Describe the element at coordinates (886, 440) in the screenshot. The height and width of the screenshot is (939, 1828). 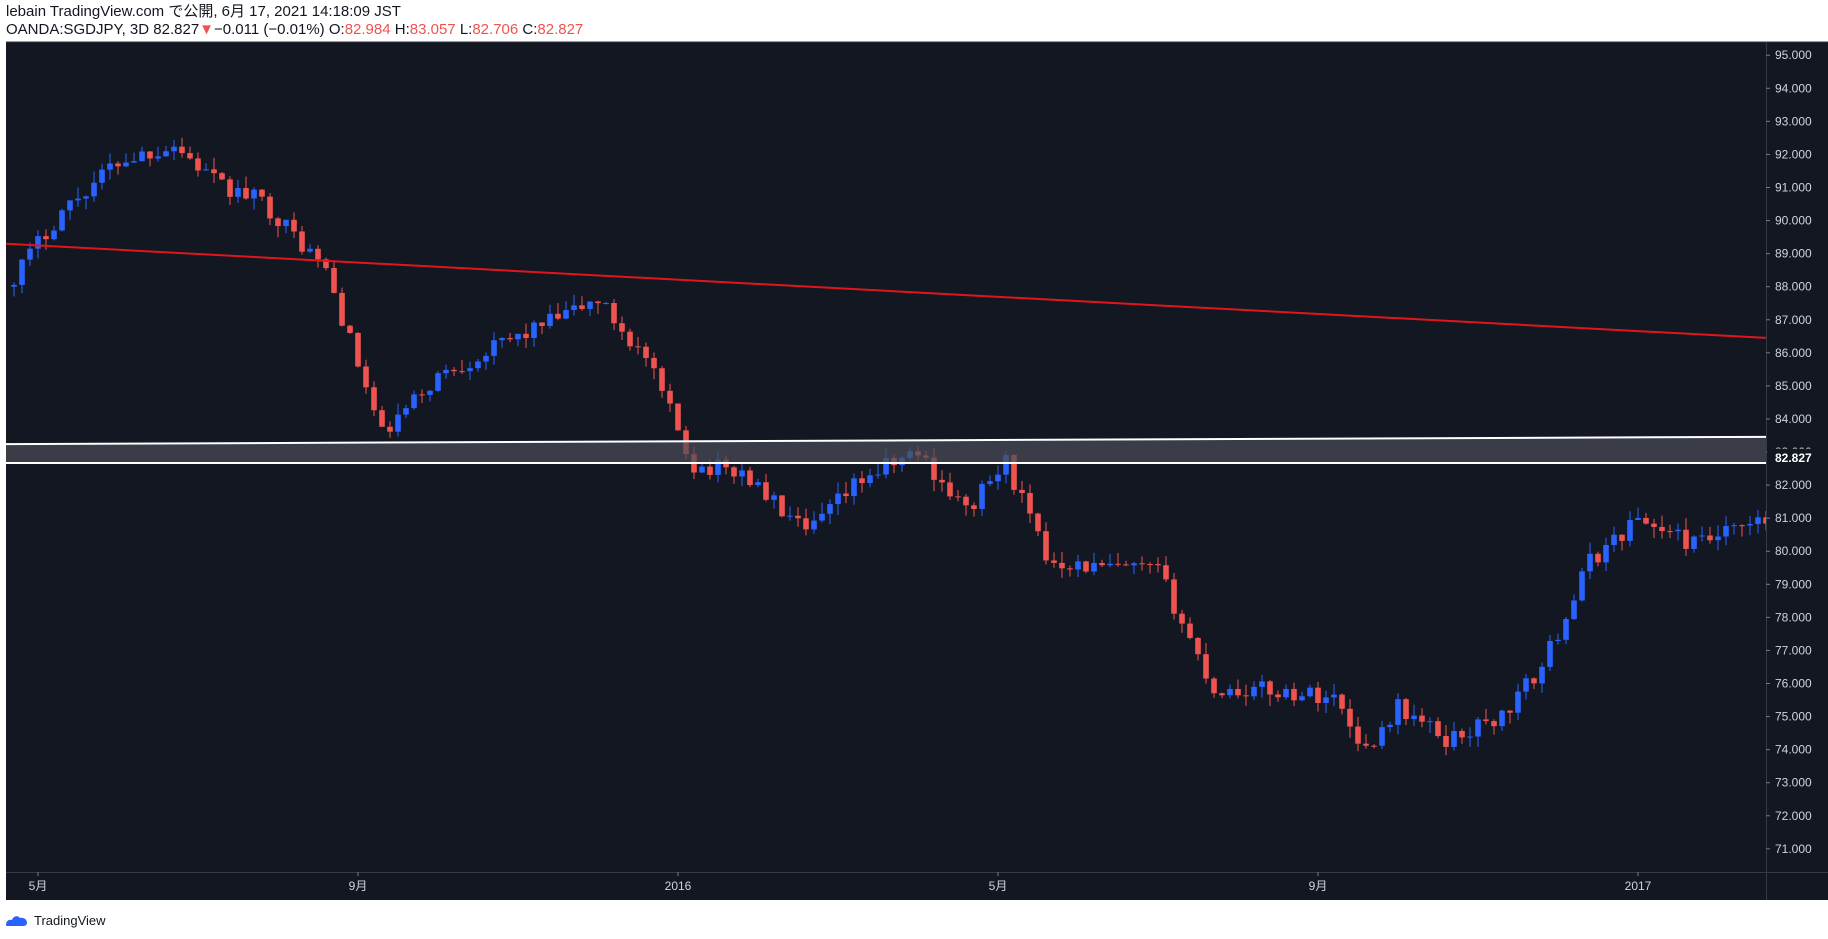
I see `resistance-upper-line` at that location.